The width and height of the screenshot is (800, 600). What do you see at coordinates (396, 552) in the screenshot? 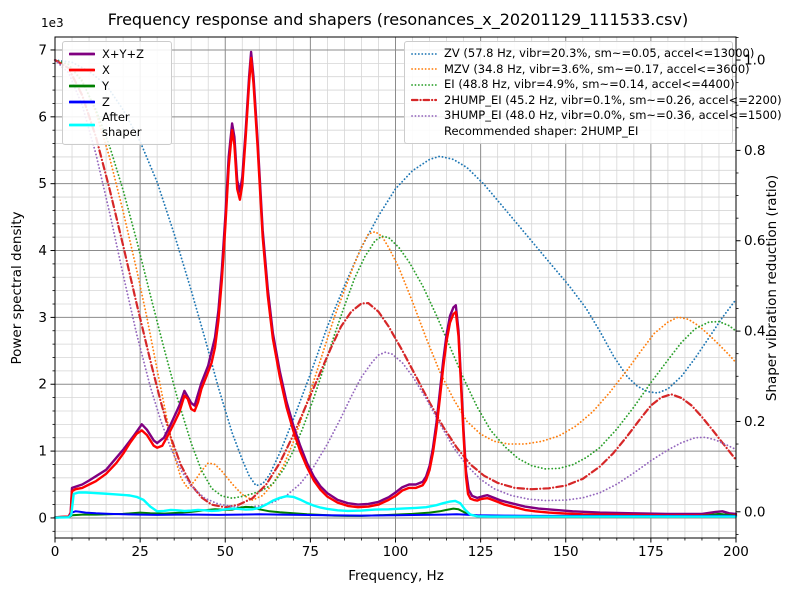
I see `x-tick-label: 100` at bounding box center [396, 552].